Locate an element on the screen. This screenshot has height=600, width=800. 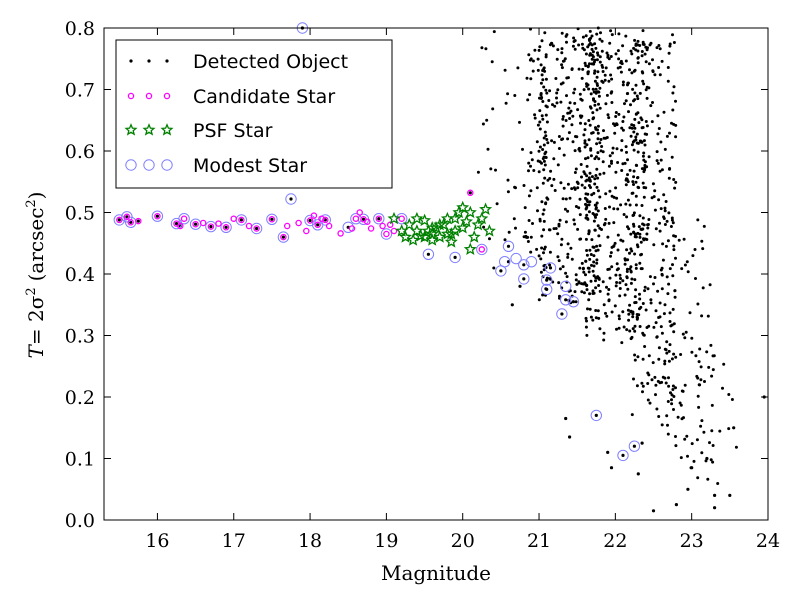
legend-label-candidate: Candidate Star is located at coordinates (264, 97).